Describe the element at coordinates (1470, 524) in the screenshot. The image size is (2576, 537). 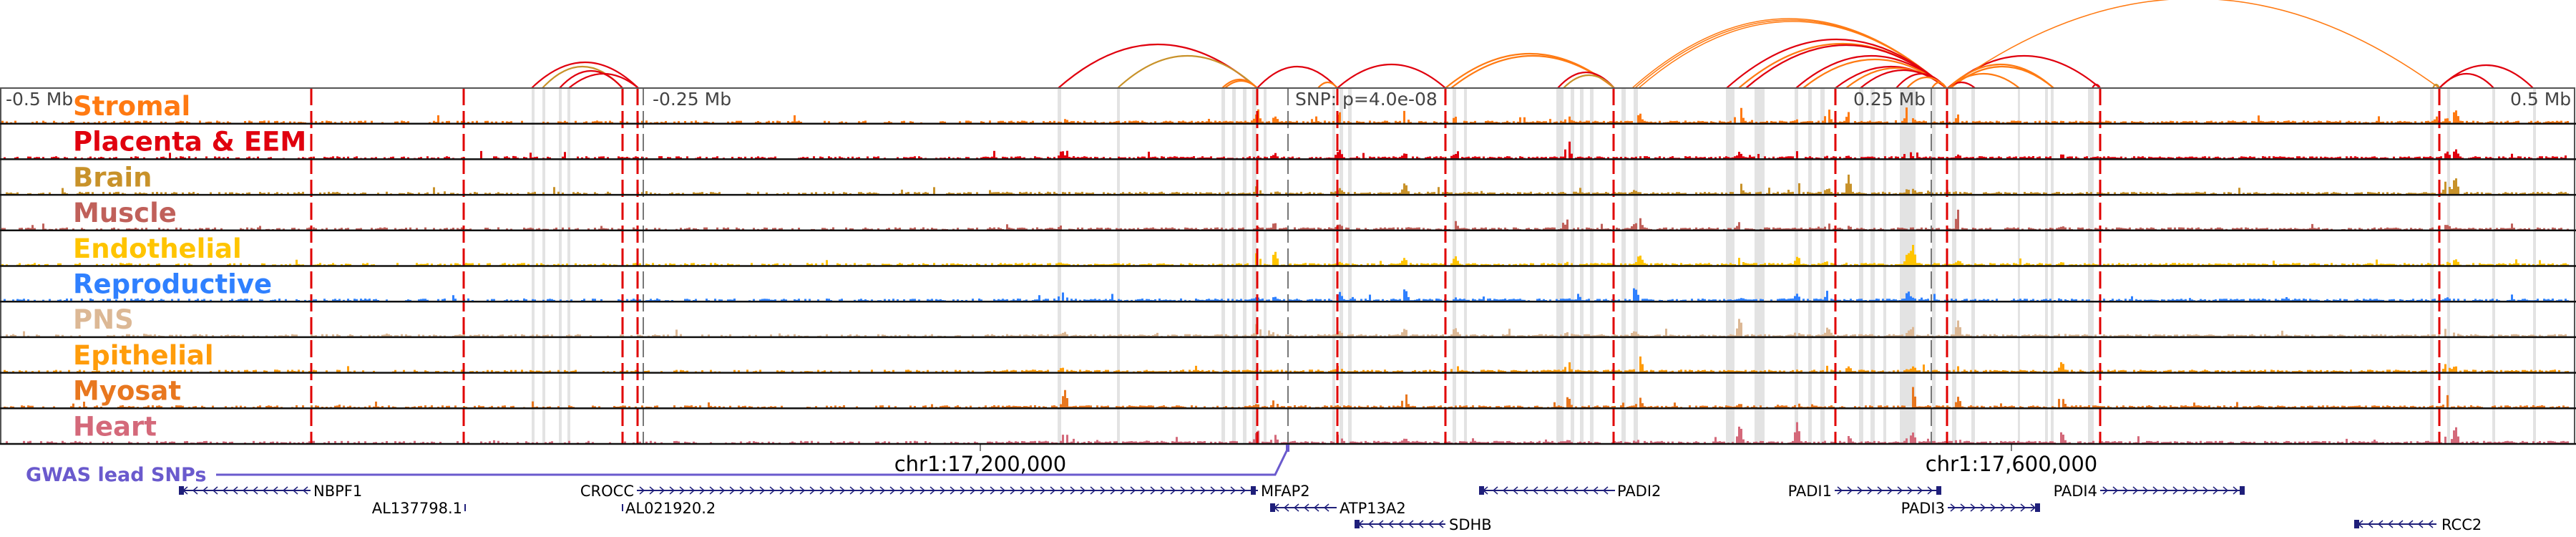
I see `gene-label: SDHB` at that location.